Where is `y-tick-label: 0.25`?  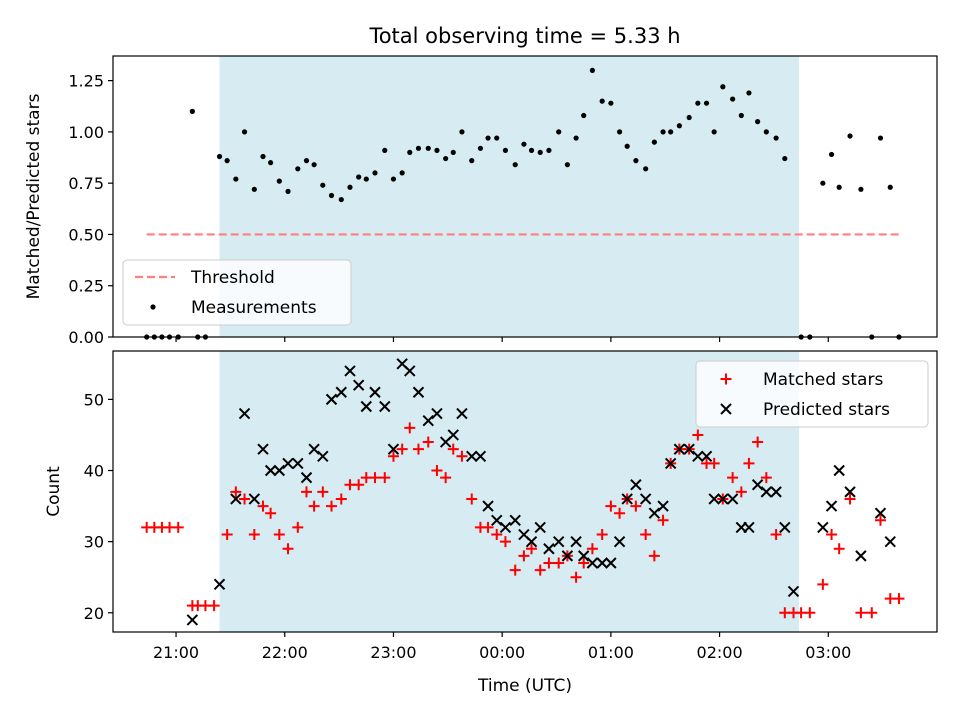 y-tick-label: 0.25 is located at coordinates (86, 286).